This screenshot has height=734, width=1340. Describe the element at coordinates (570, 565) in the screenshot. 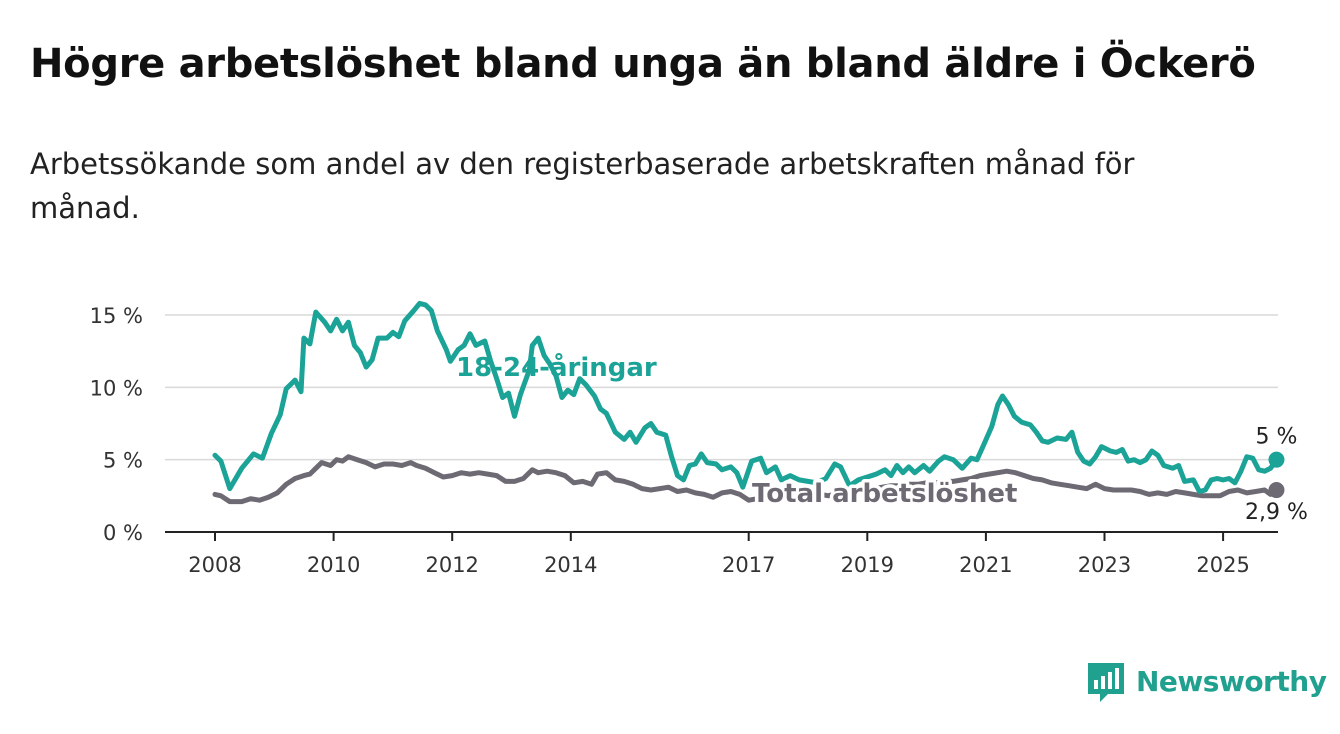

I see `x-tick-label: 2014` at that location.